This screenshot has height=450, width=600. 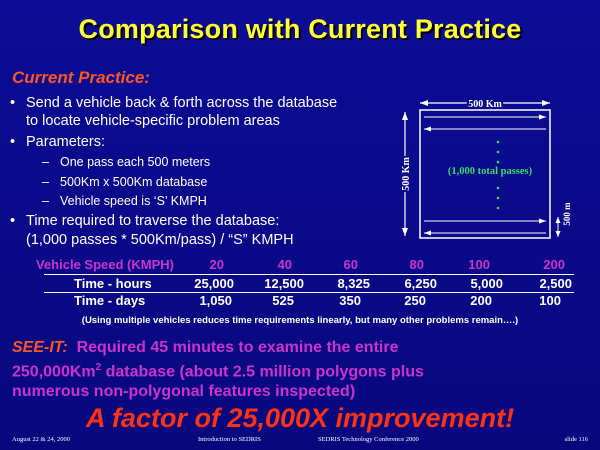 I want to click on hours-cell: 8,325, so click(x=353, y=283).